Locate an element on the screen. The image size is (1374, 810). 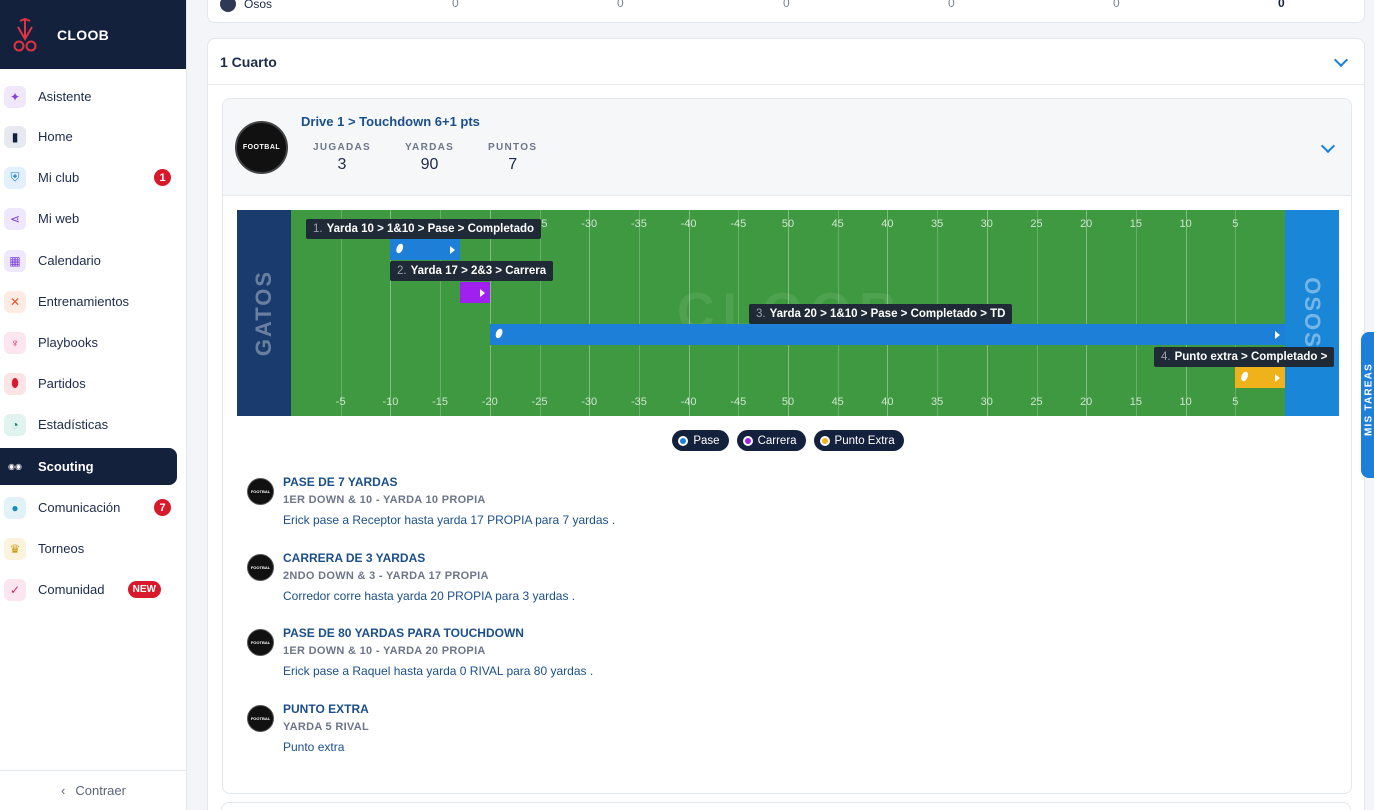
endzone-left-team: GATOS is located at coordinates (264, 313).